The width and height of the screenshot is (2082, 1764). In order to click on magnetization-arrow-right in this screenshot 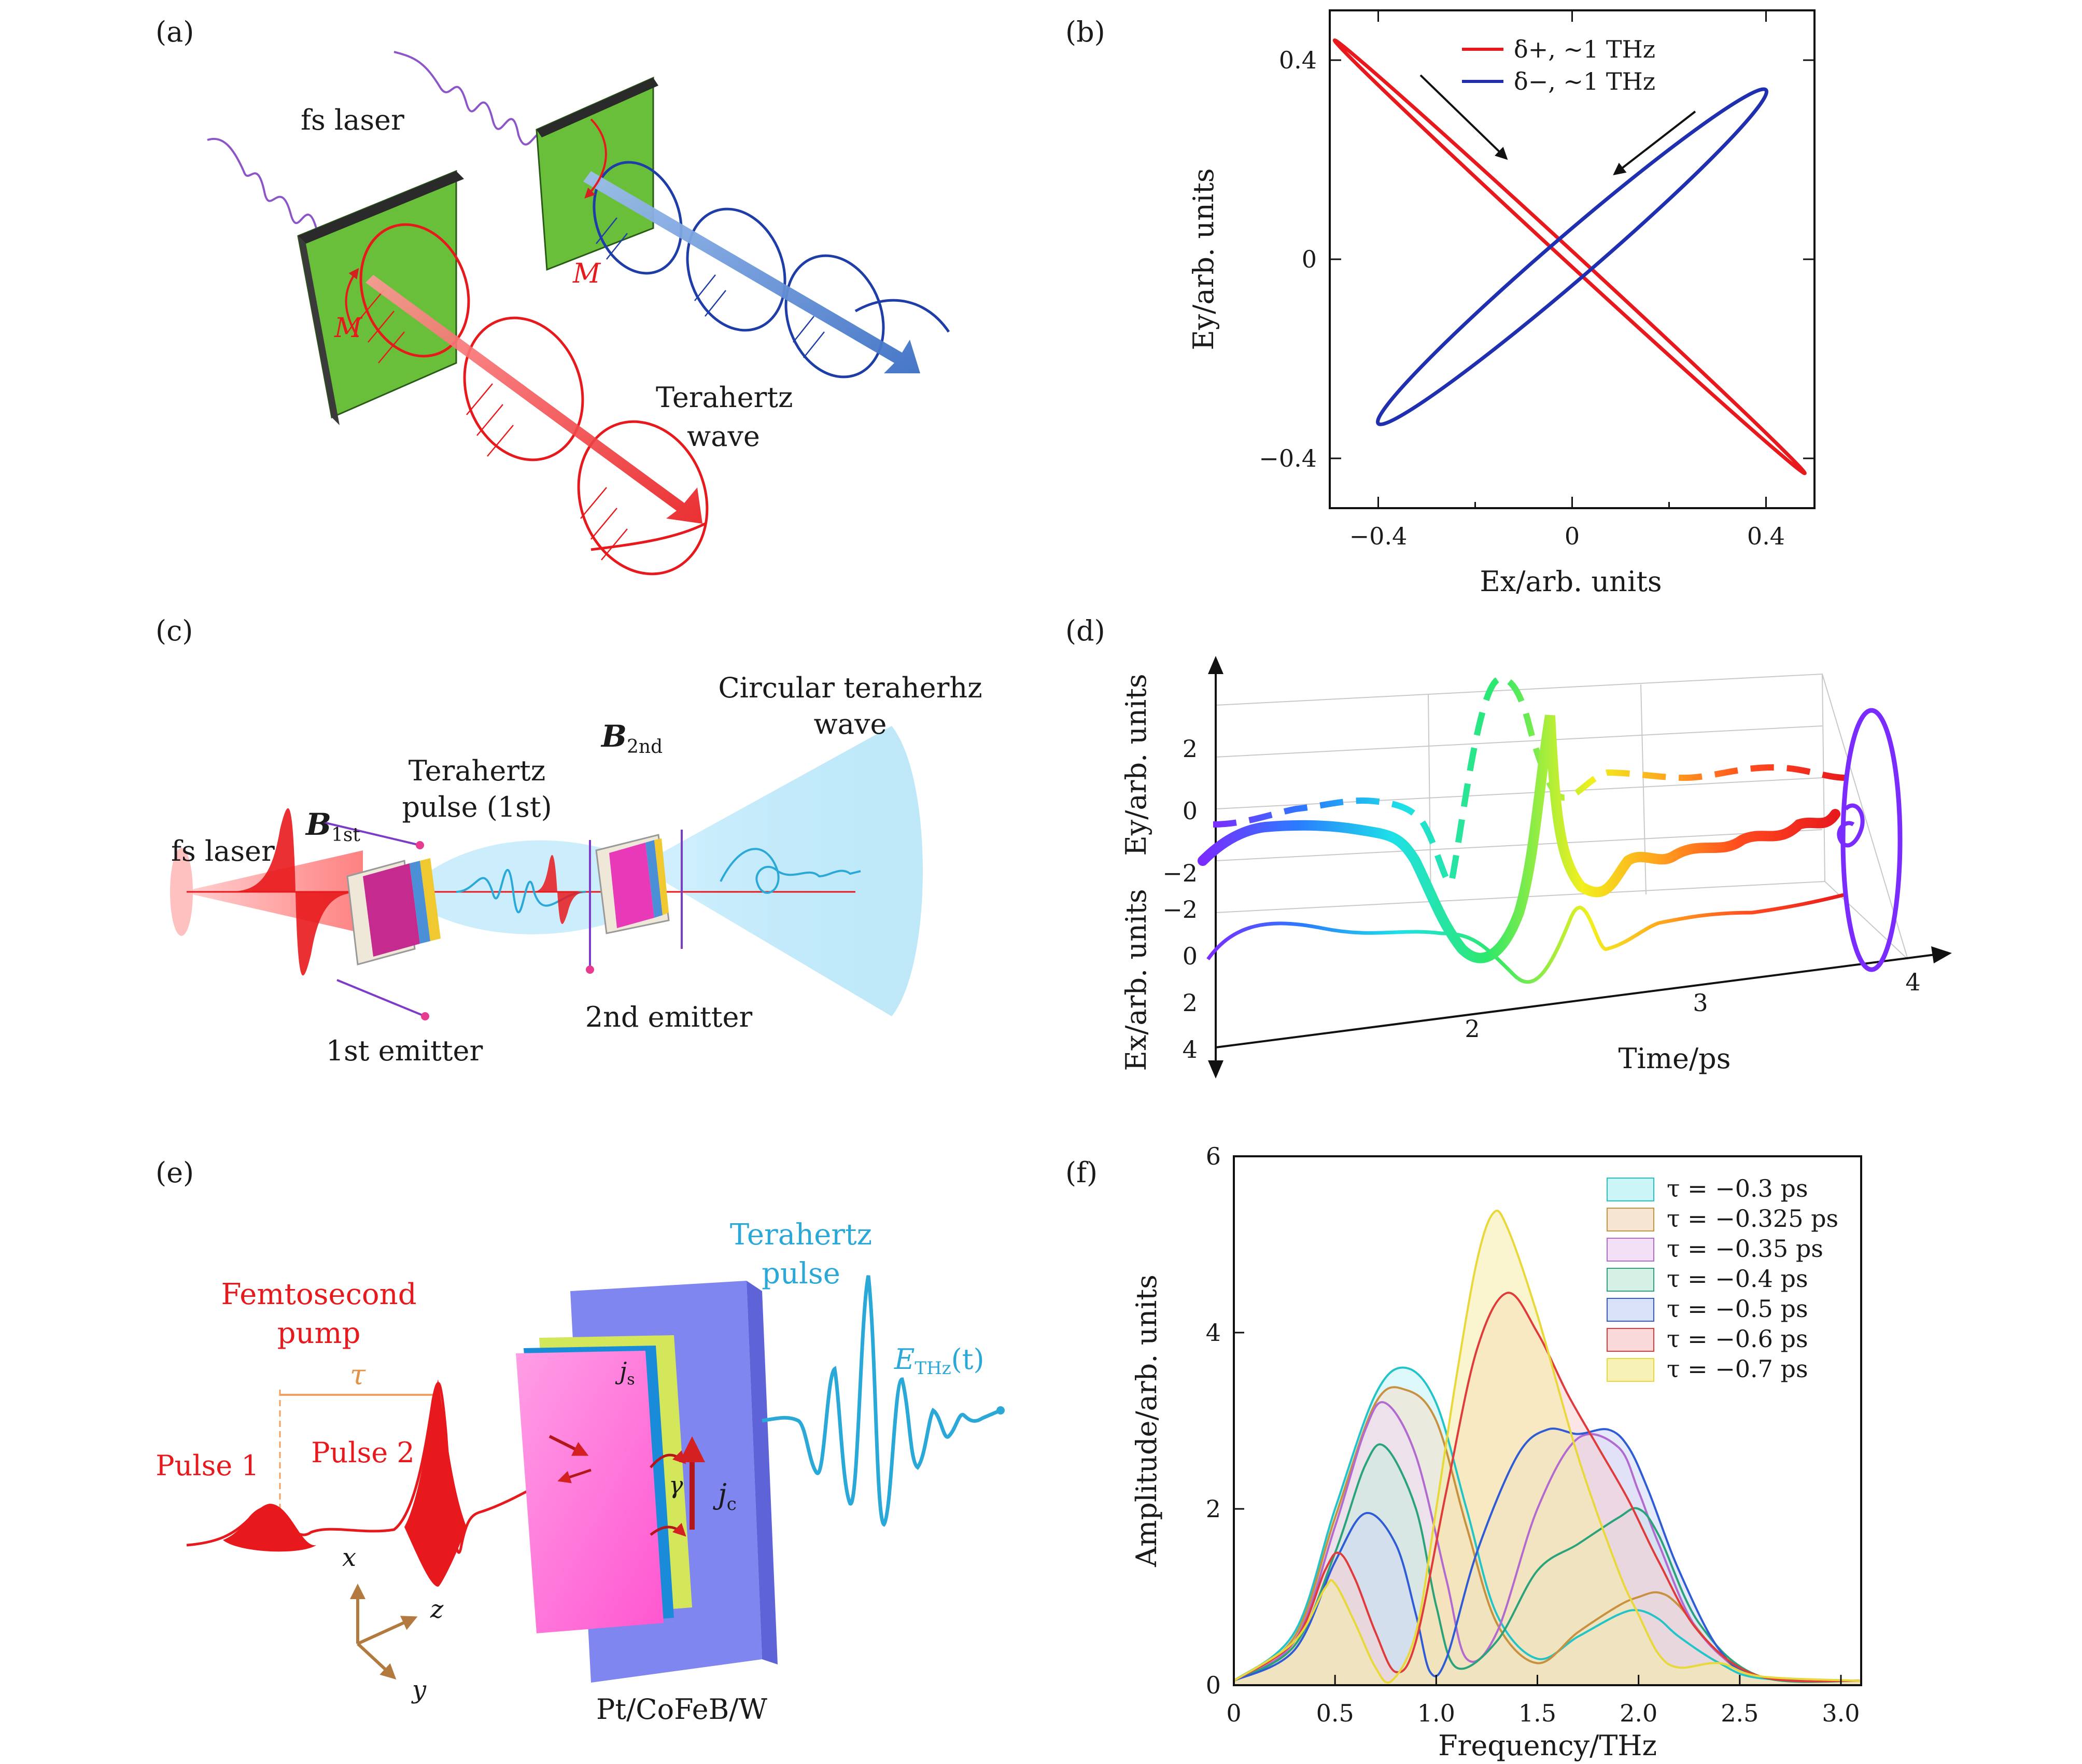, I will do `click(595, 158)`.